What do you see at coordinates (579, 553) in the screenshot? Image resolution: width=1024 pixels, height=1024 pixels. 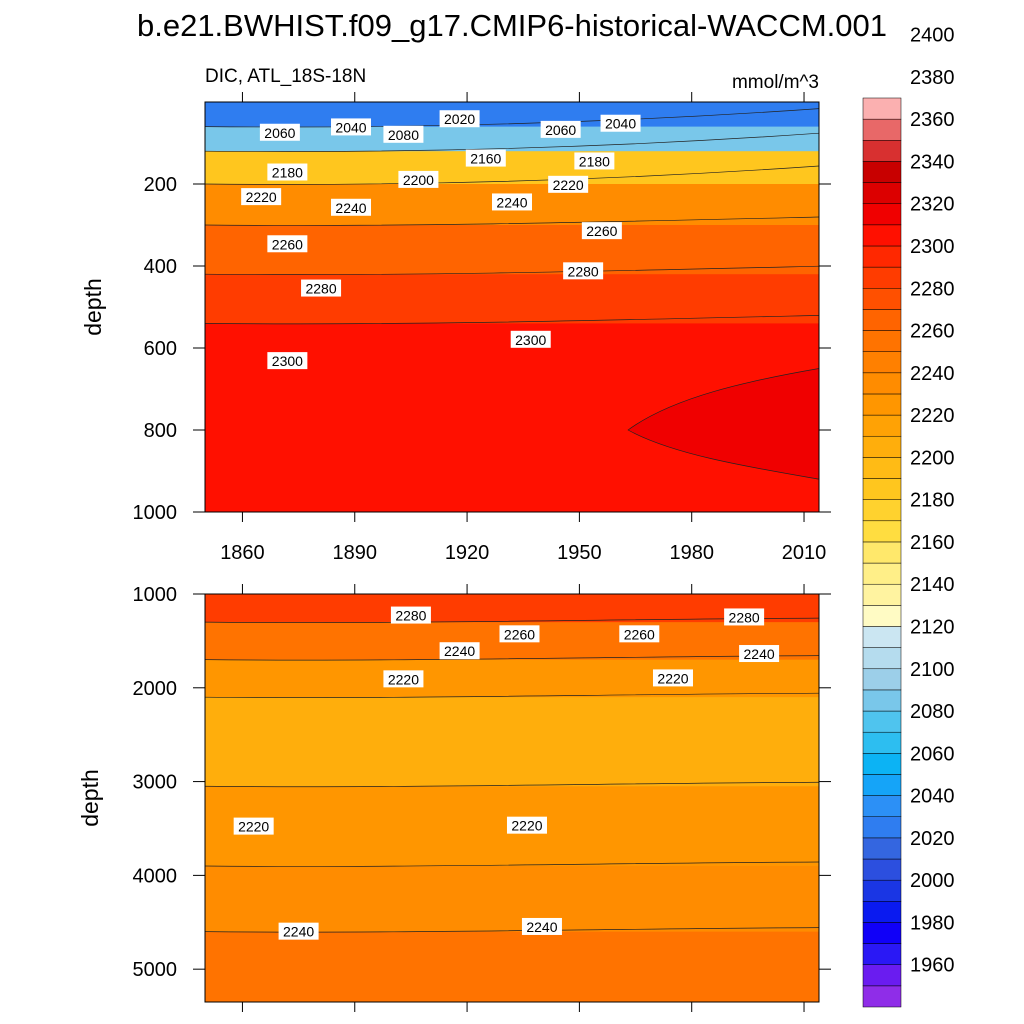 I see `x-tick-label: 1950` at bounding box center [579, 553].